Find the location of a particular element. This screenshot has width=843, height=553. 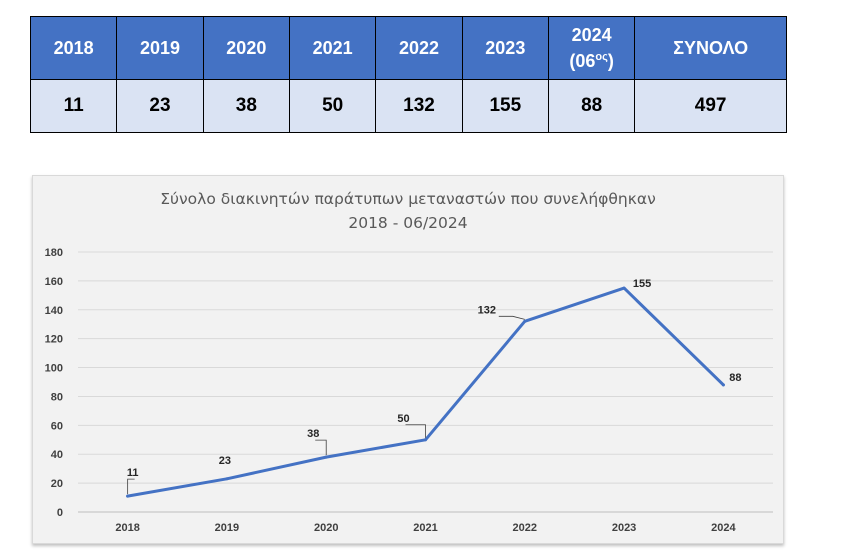

y-tick-label: 160 is located at coordinates (54, 282).